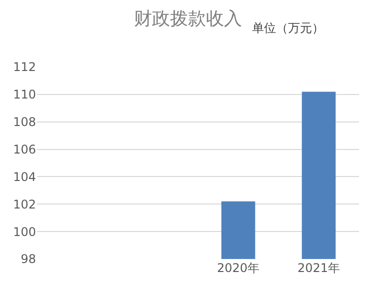 The height and width of the screenshot is (292, 376). Describe the element at coordinates (28, 259) in the screenshot. I see `y-tick-label: 98` at that location.